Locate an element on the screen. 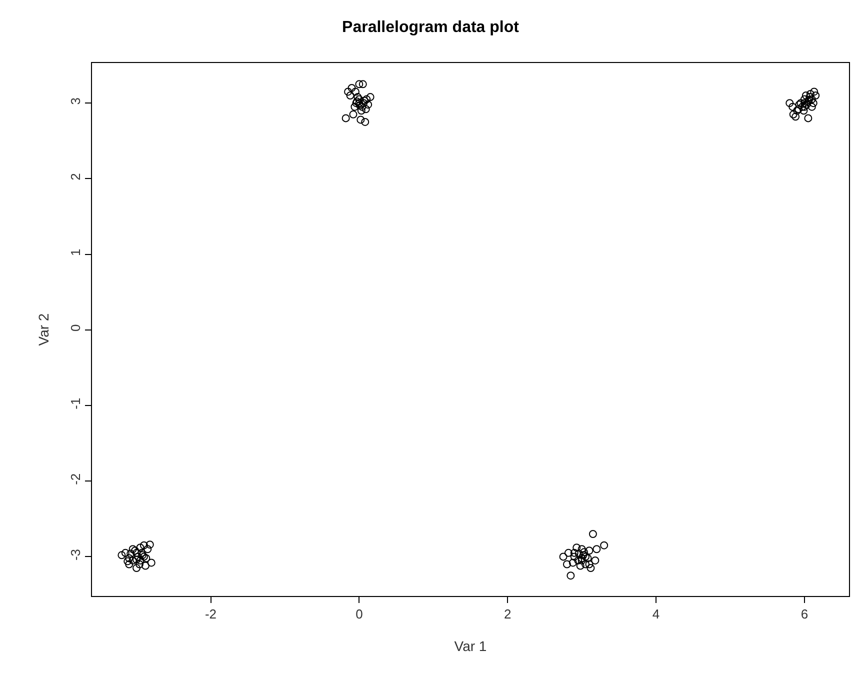 The height and width of the screenshot is (686, 861). y-tick-label: -1 is located at coordinates (75, 404).